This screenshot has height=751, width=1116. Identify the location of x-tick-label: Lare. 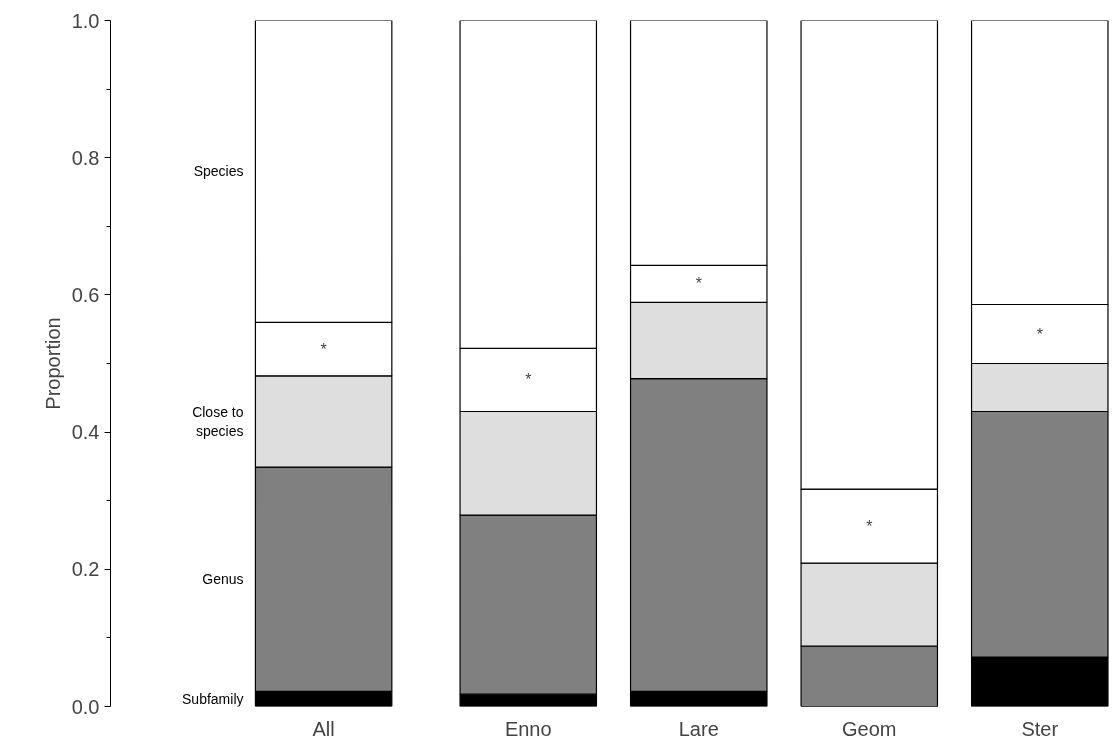
(698, 728).